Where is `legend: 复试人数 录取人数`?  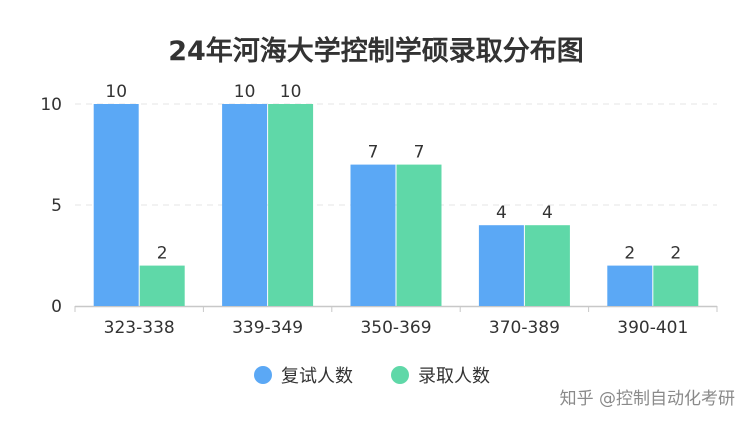
legend: 复试人数 录取人数 is located at coordinates (372, 376).